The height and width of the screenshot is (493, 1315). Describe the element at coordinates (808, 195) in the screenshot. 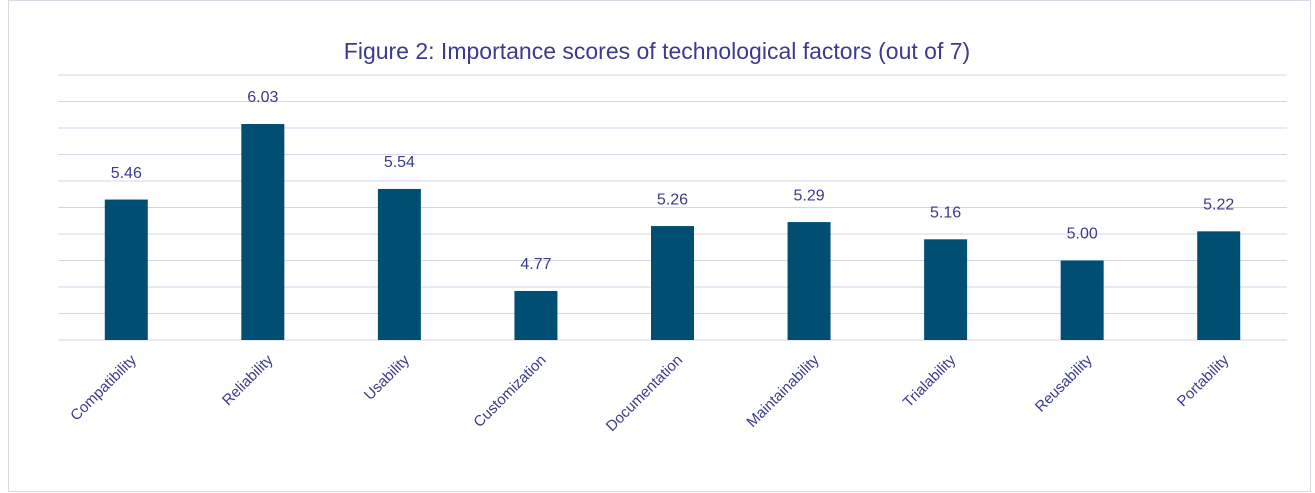

I see `value-label: 5.29` at that location.